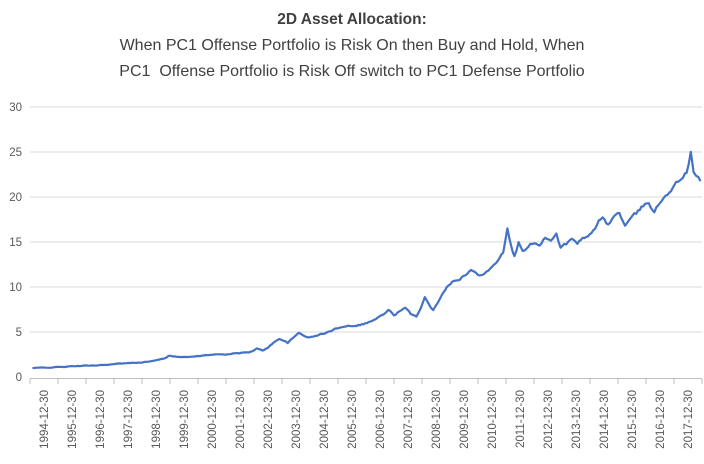 This screenshot has width=704, height=464. I want to click on x-tick-label: 2007-12-30, so click(409, 419).